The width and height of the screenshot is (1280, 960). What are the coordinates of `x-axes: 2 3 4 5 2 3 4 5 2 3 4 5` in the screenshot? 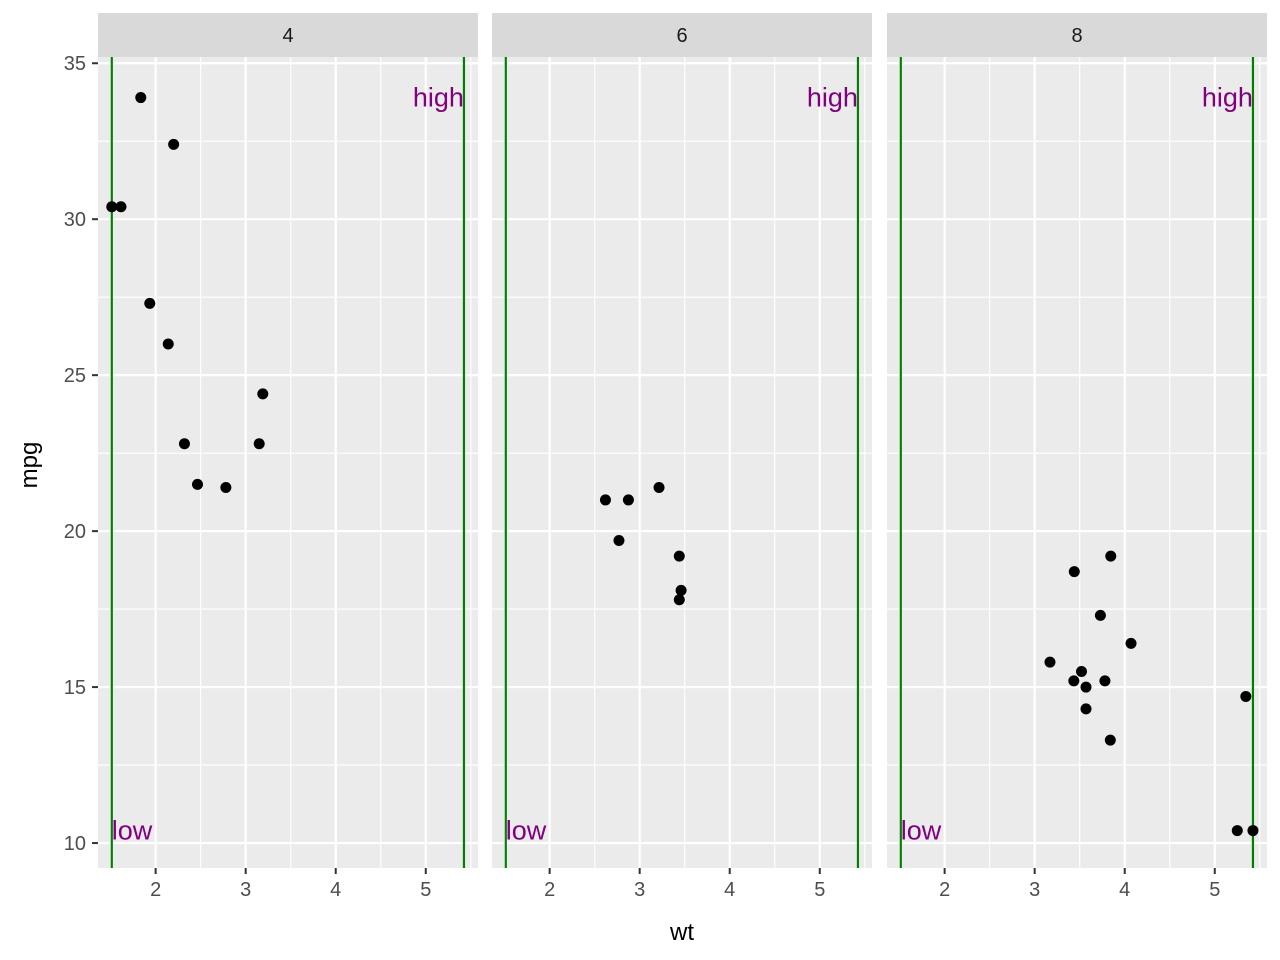 It's located at (685, 884).